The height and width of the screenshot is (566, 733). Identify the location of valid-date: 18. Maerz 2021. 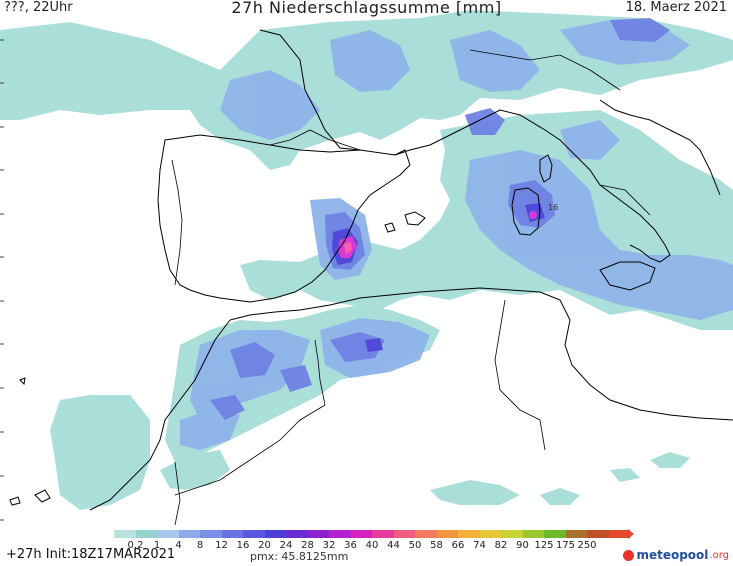
(676, 7).